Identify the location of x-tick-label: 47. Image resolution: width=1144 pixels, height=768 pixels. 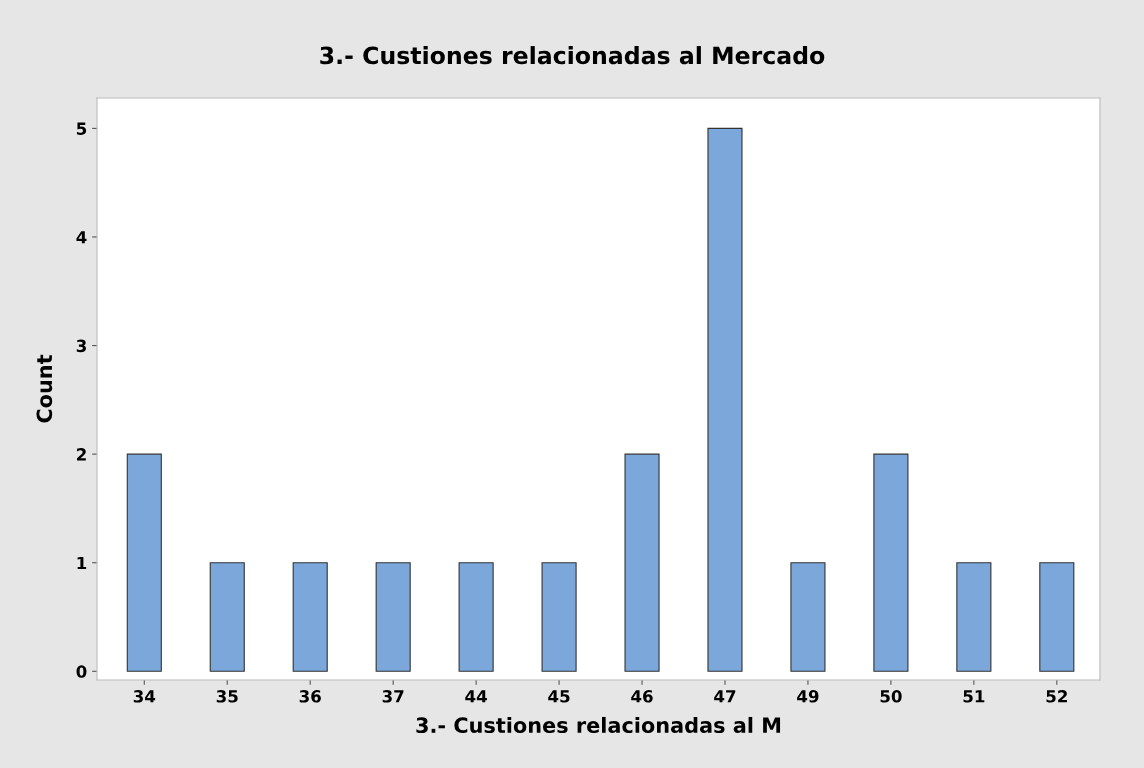
(725, 696).